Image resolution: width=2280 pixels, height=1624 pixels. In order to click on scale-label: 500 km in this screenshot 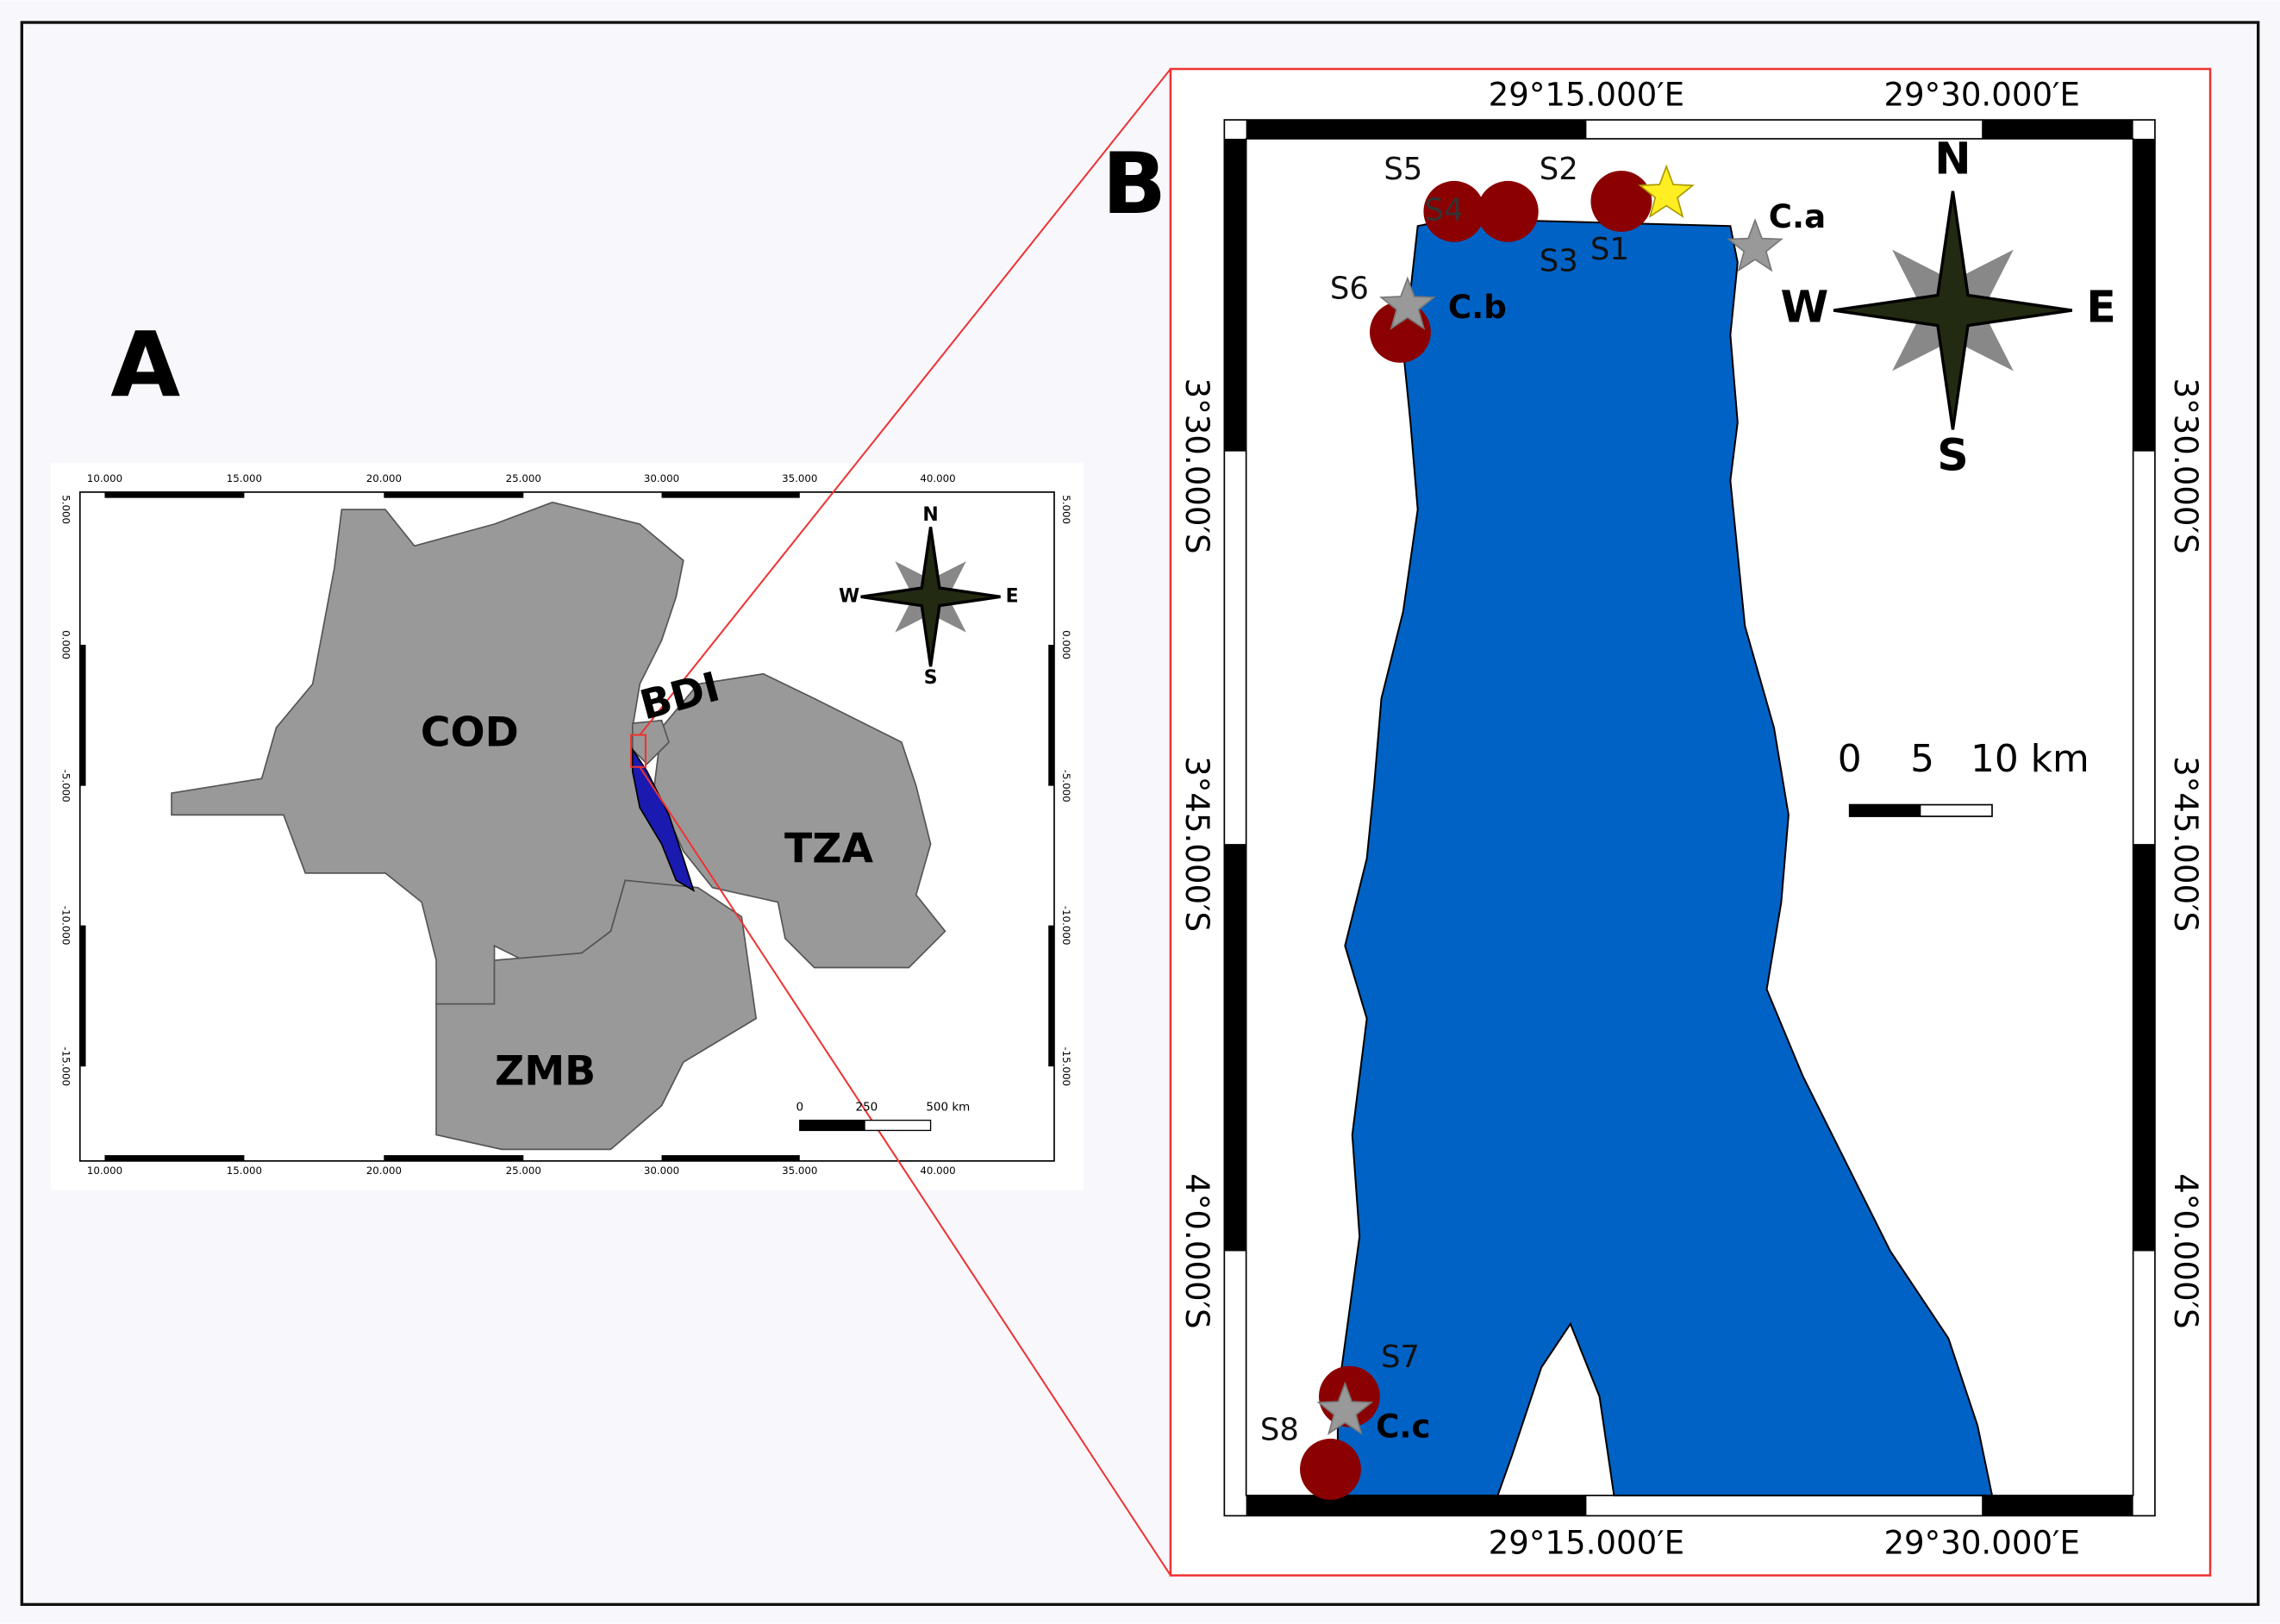, I will do `click(948, 1107)`.